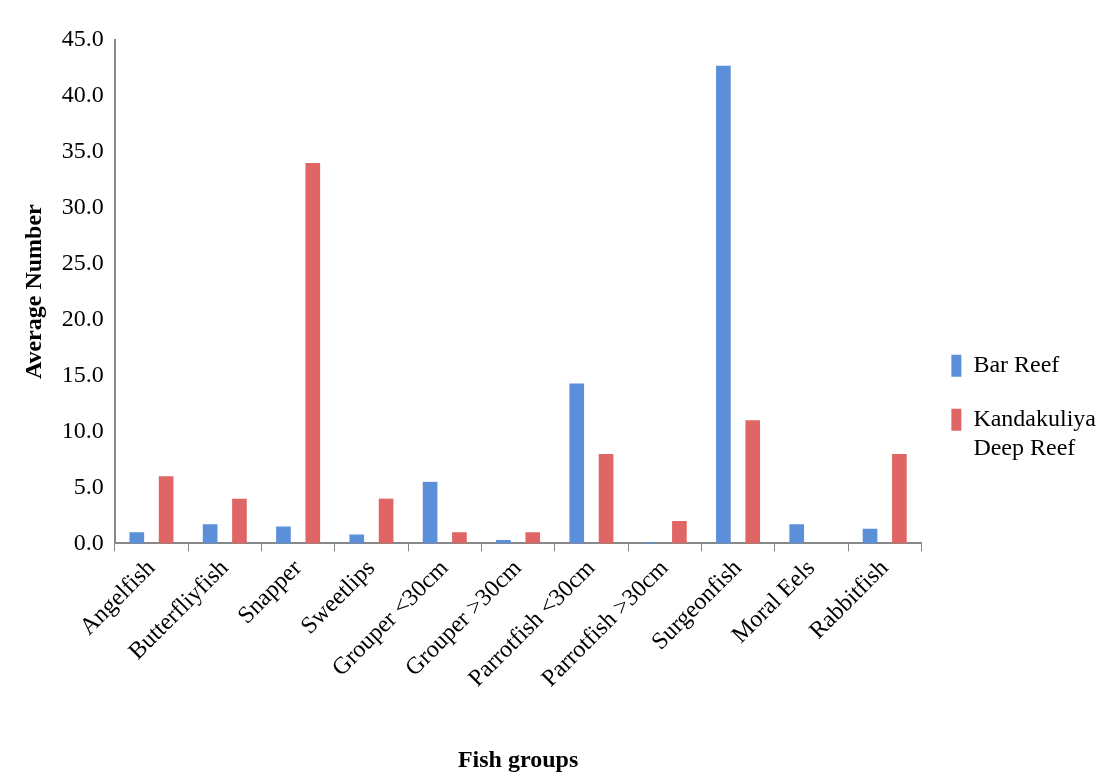 Image resolution: width=1116 pixels, height=784 pixels. What do you see at coordinates (82, 94) in the screenshot?
I see `y-tick-label: 40.0` at bounding box center [82, 94].